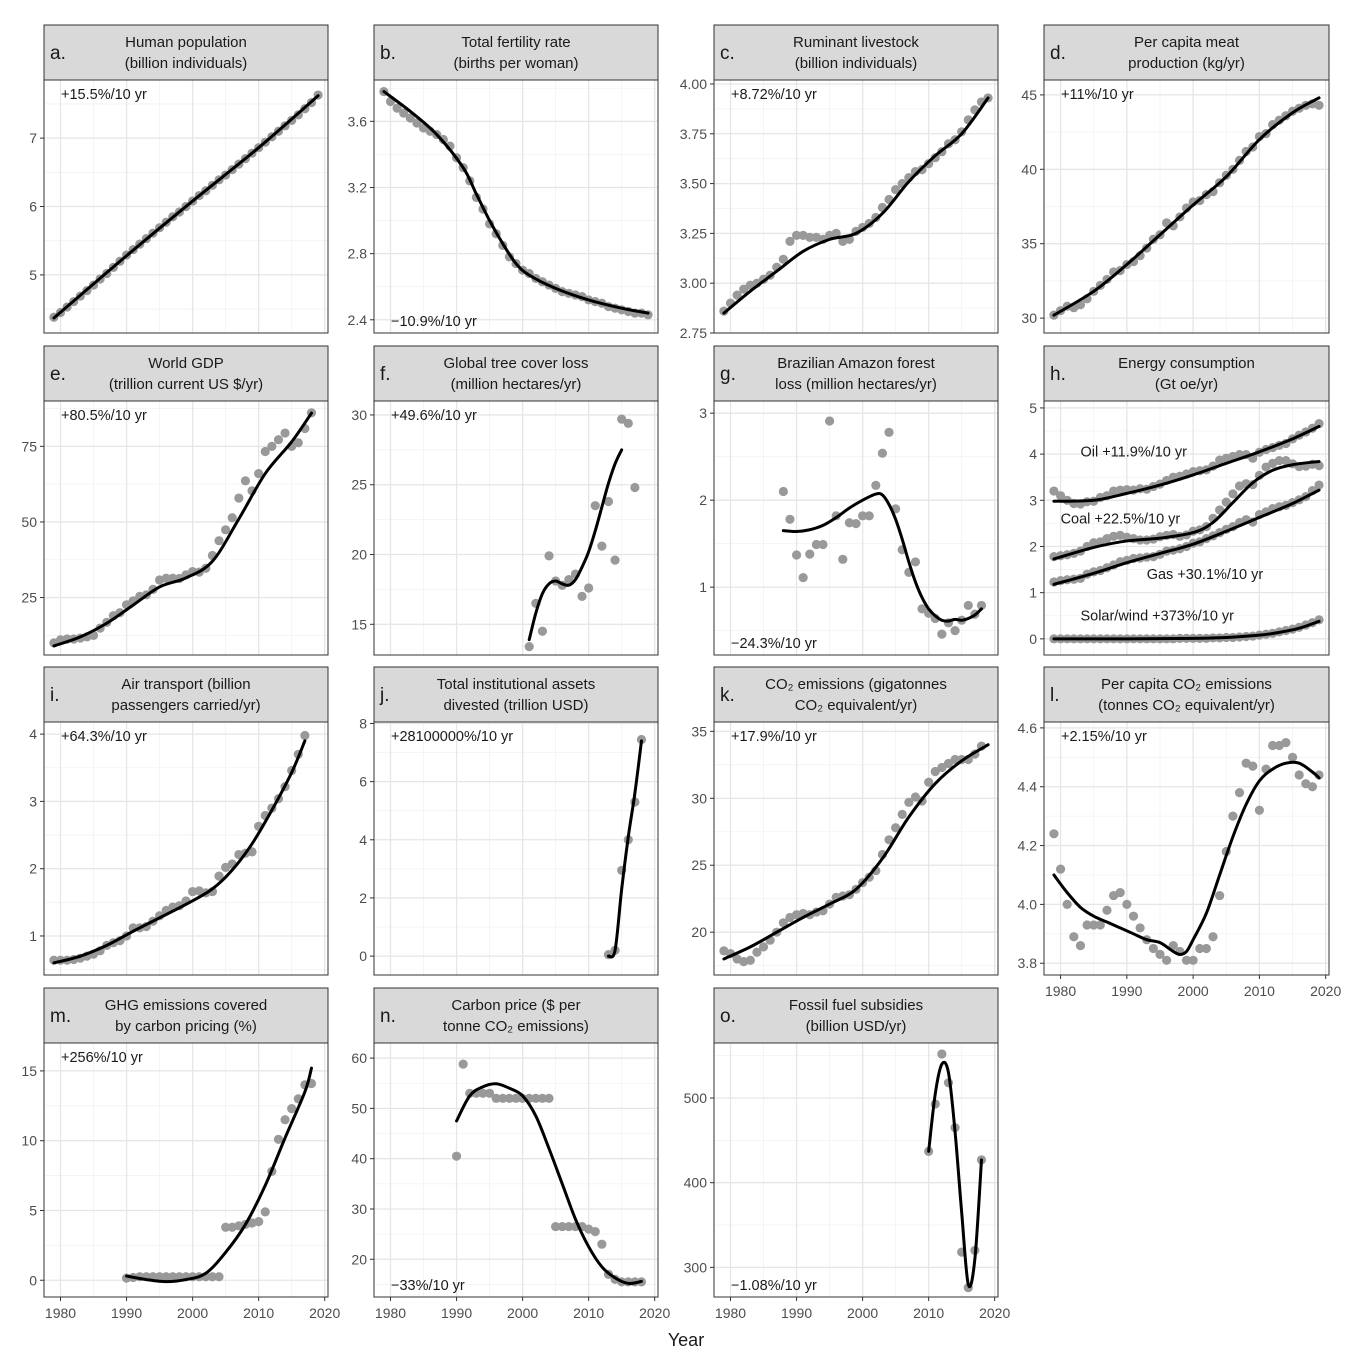  Describe the element at coordinates (1029, 244) in the screenshot. I see `y-tick-label: 35` at that location.